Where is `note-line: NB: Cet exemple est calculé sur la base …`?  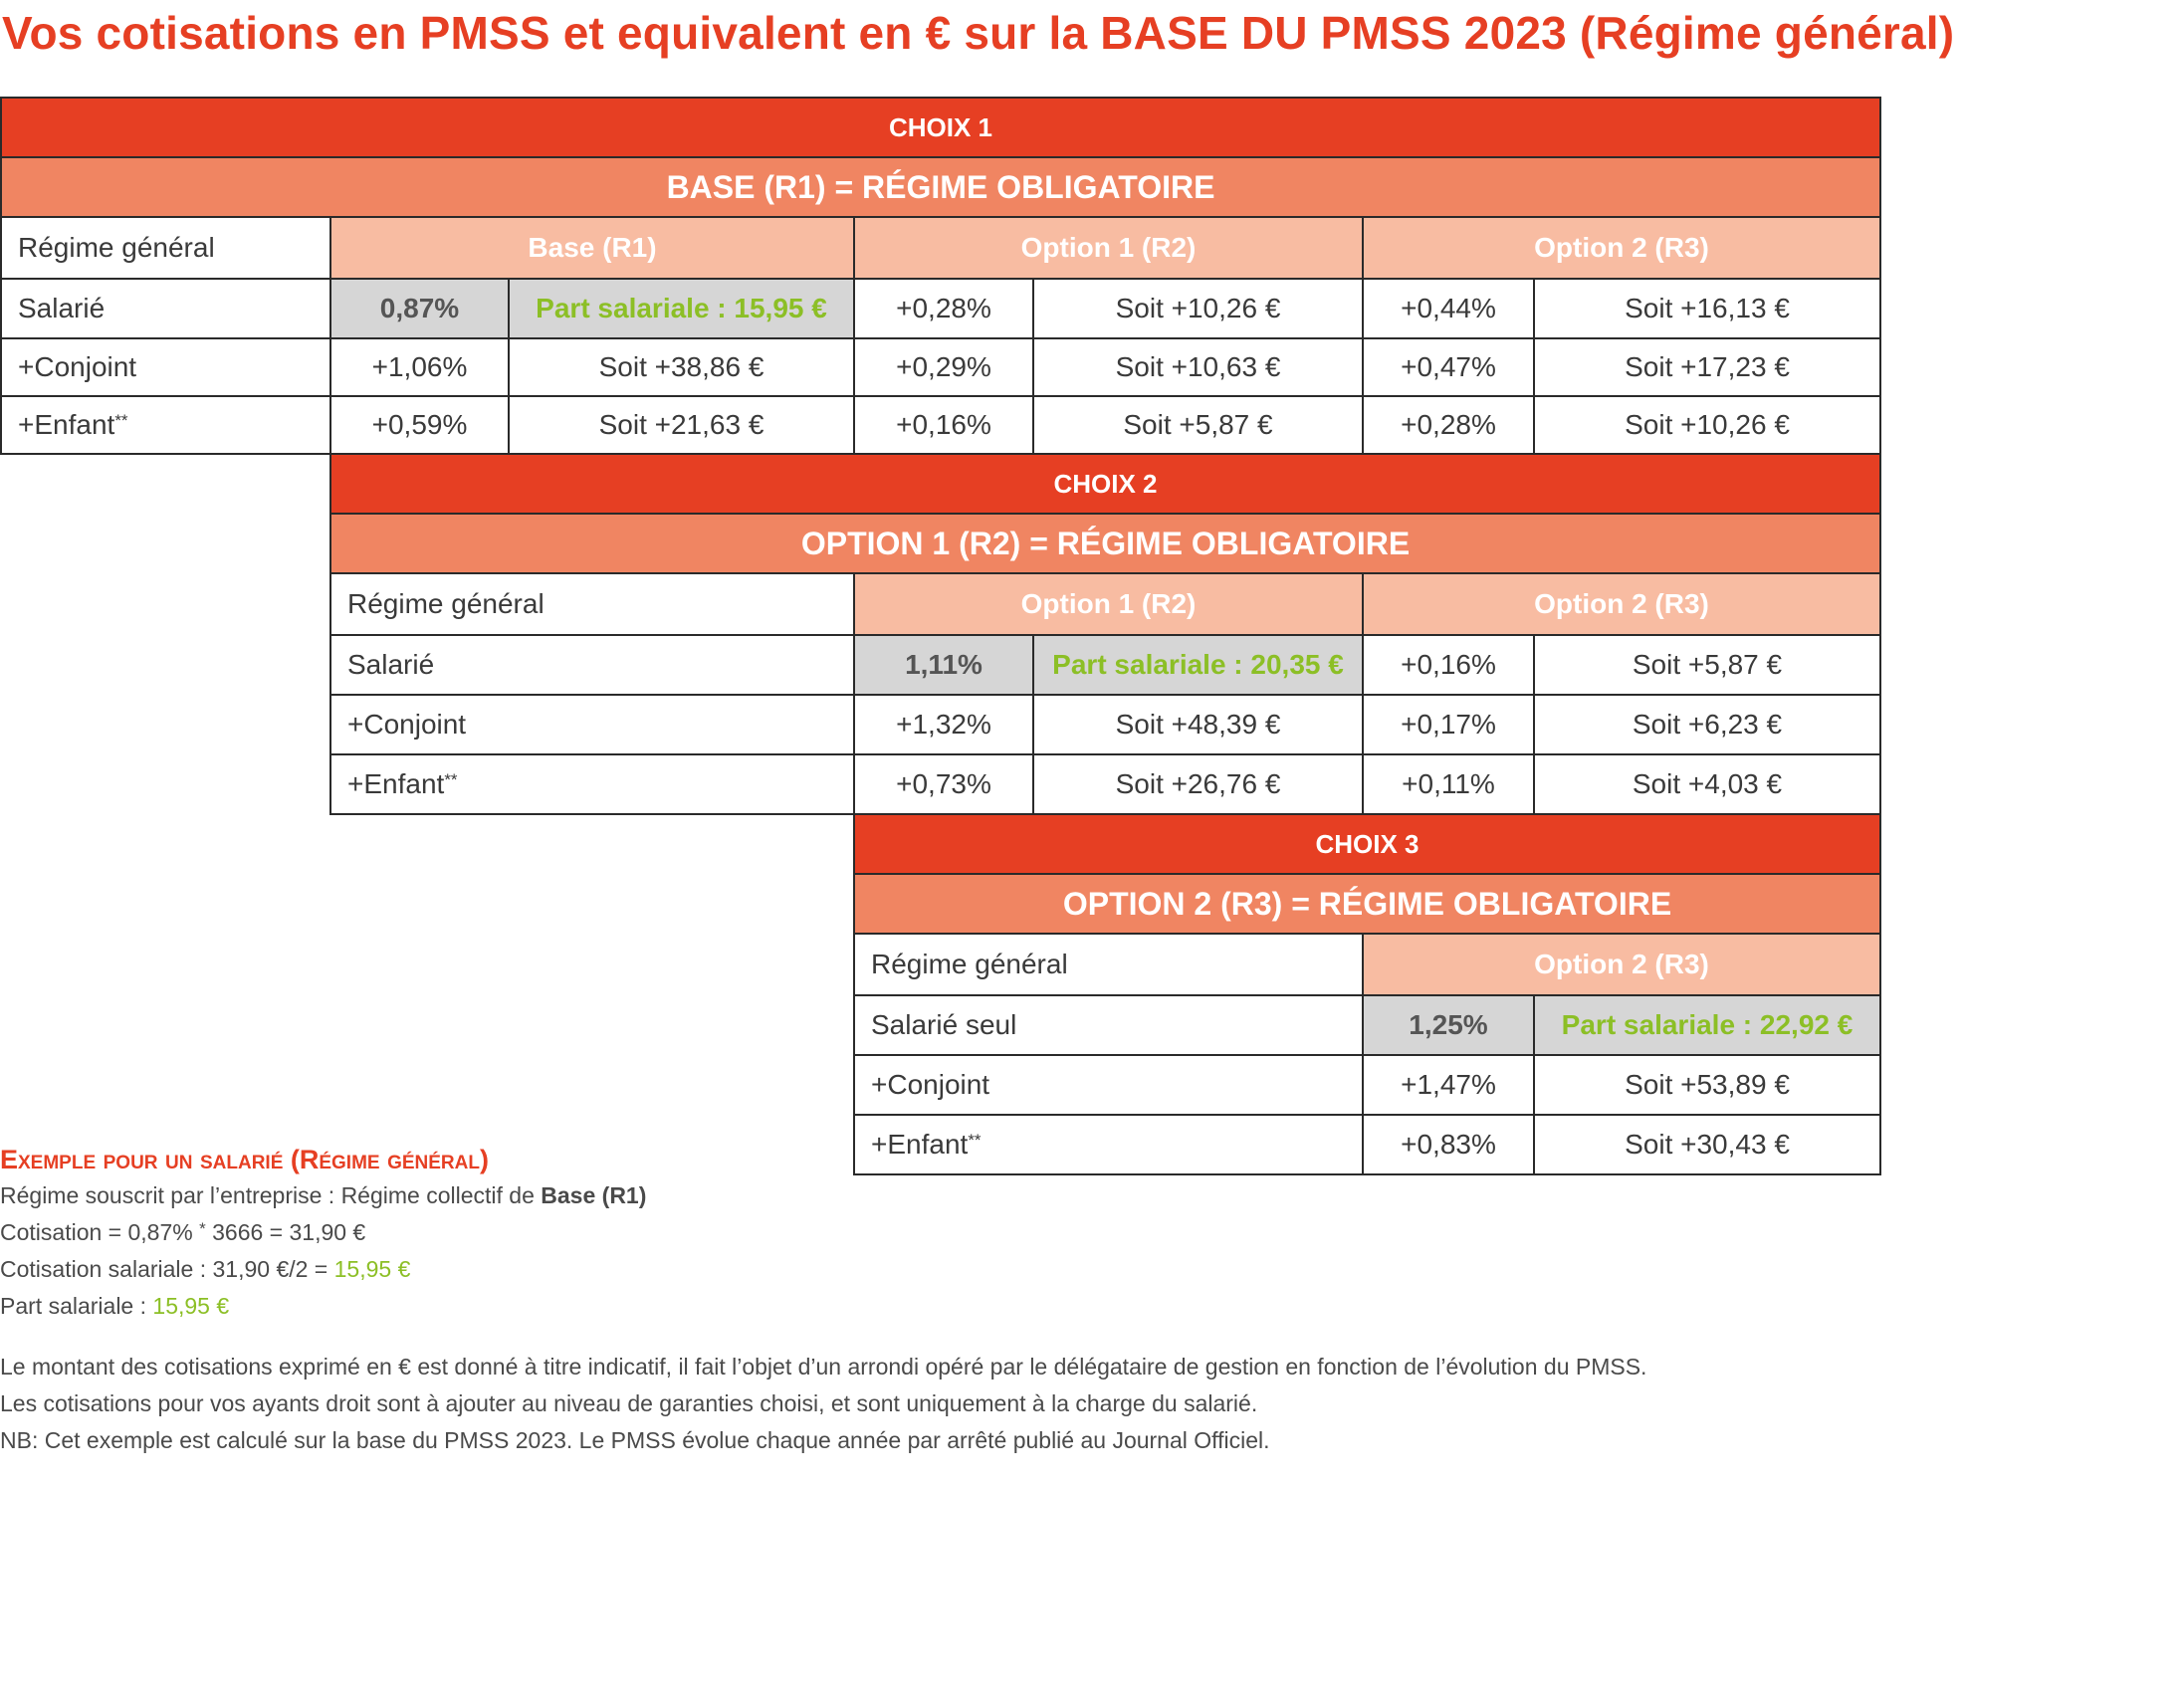
note-line: NB: Cet exemple est calculé sur la base … is located at coordinates (635, 1440).